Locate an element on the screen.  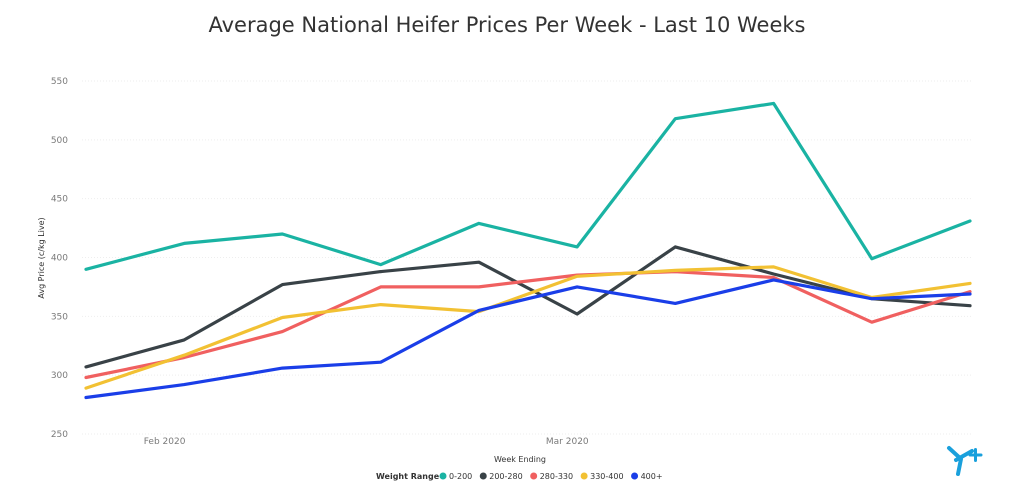
legend-item-label: 280-330 is located at coordinates (556, 476).